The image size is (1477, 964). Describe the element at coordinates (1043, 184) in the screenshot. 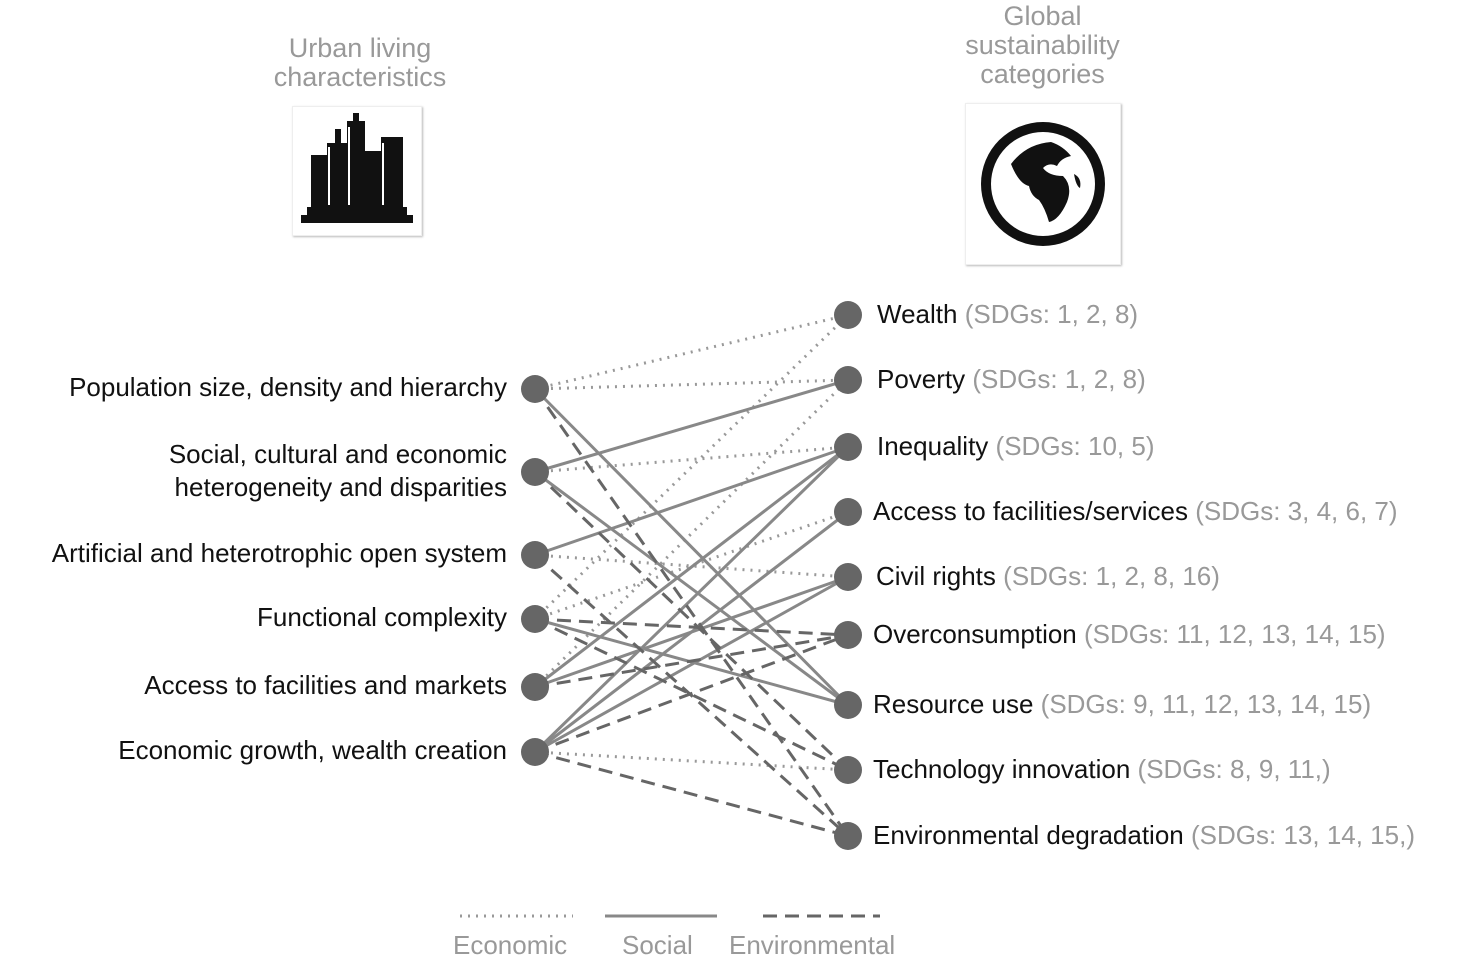

I see `globe-icon` at that location.